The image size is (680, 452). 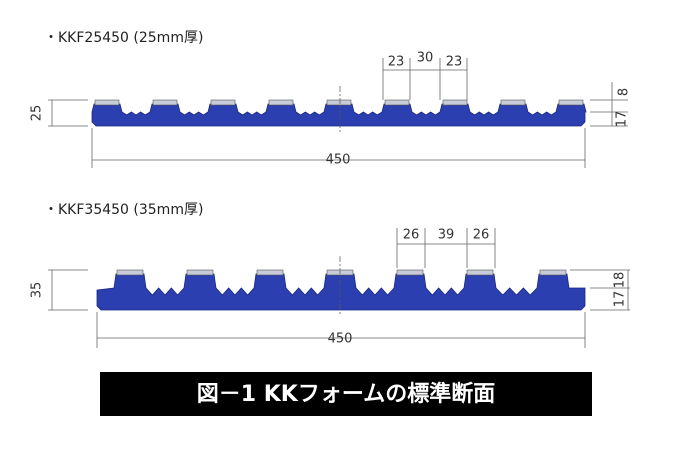 I want to click on dimension-text: 25, so click(x=37, y=113).